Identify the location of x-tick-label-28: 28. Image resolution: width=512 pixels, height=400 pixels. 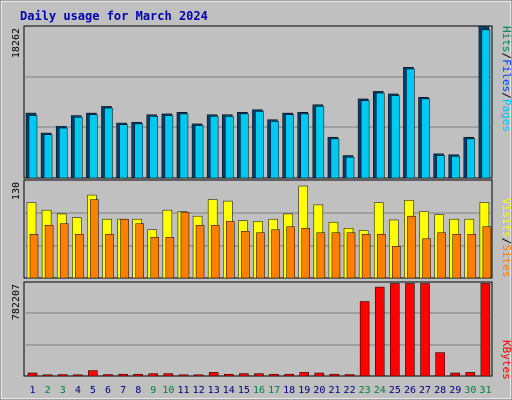
(440, 390).